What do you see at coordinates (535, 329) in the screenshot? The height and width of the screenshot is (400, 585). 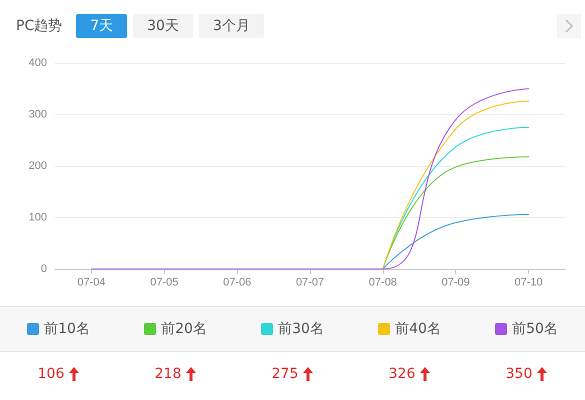 I see `legend-label: 前50名` at bounding box center [535, 329].